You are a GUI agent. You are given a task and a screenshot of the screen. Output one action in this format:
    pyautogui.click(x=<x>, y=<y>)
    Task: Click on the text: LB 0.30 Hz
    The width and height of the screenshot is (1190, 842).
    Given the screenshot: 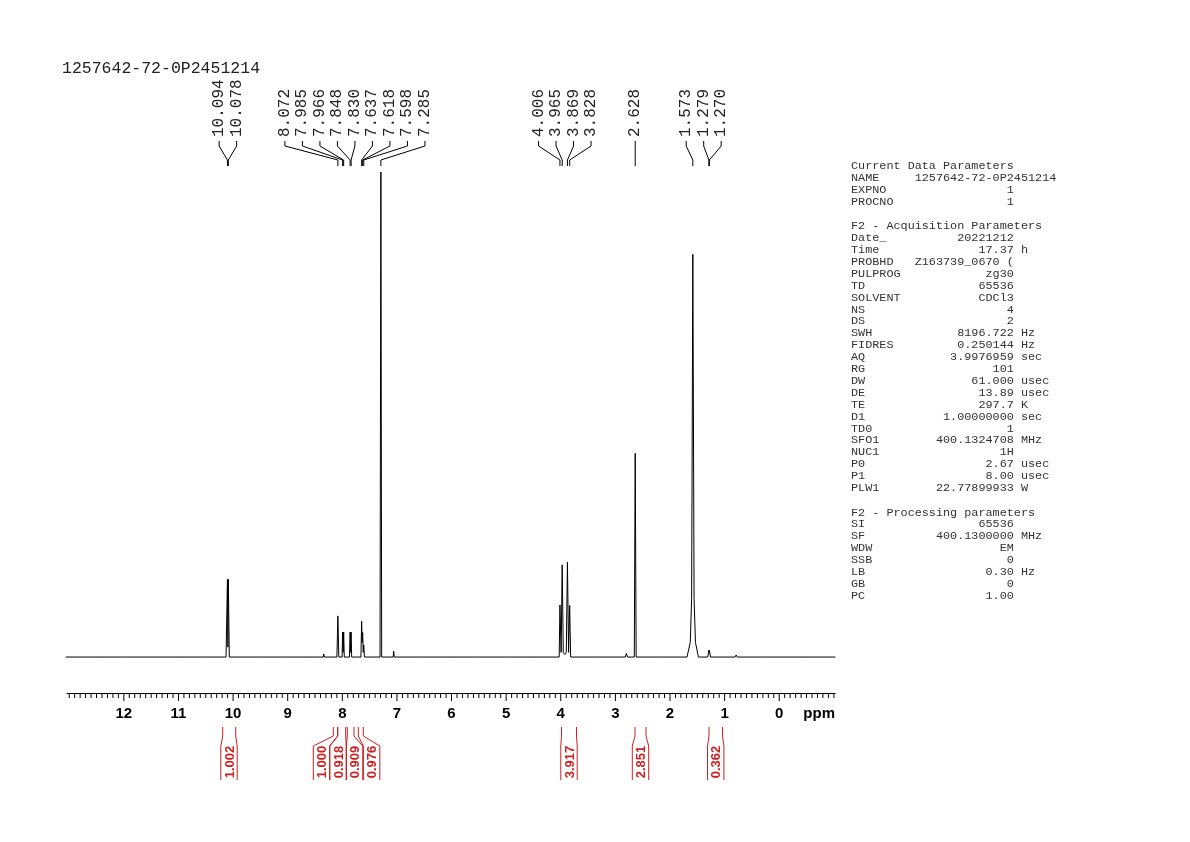 What is the action you would take?
    pyautogui.click(x=943, y=572)
    